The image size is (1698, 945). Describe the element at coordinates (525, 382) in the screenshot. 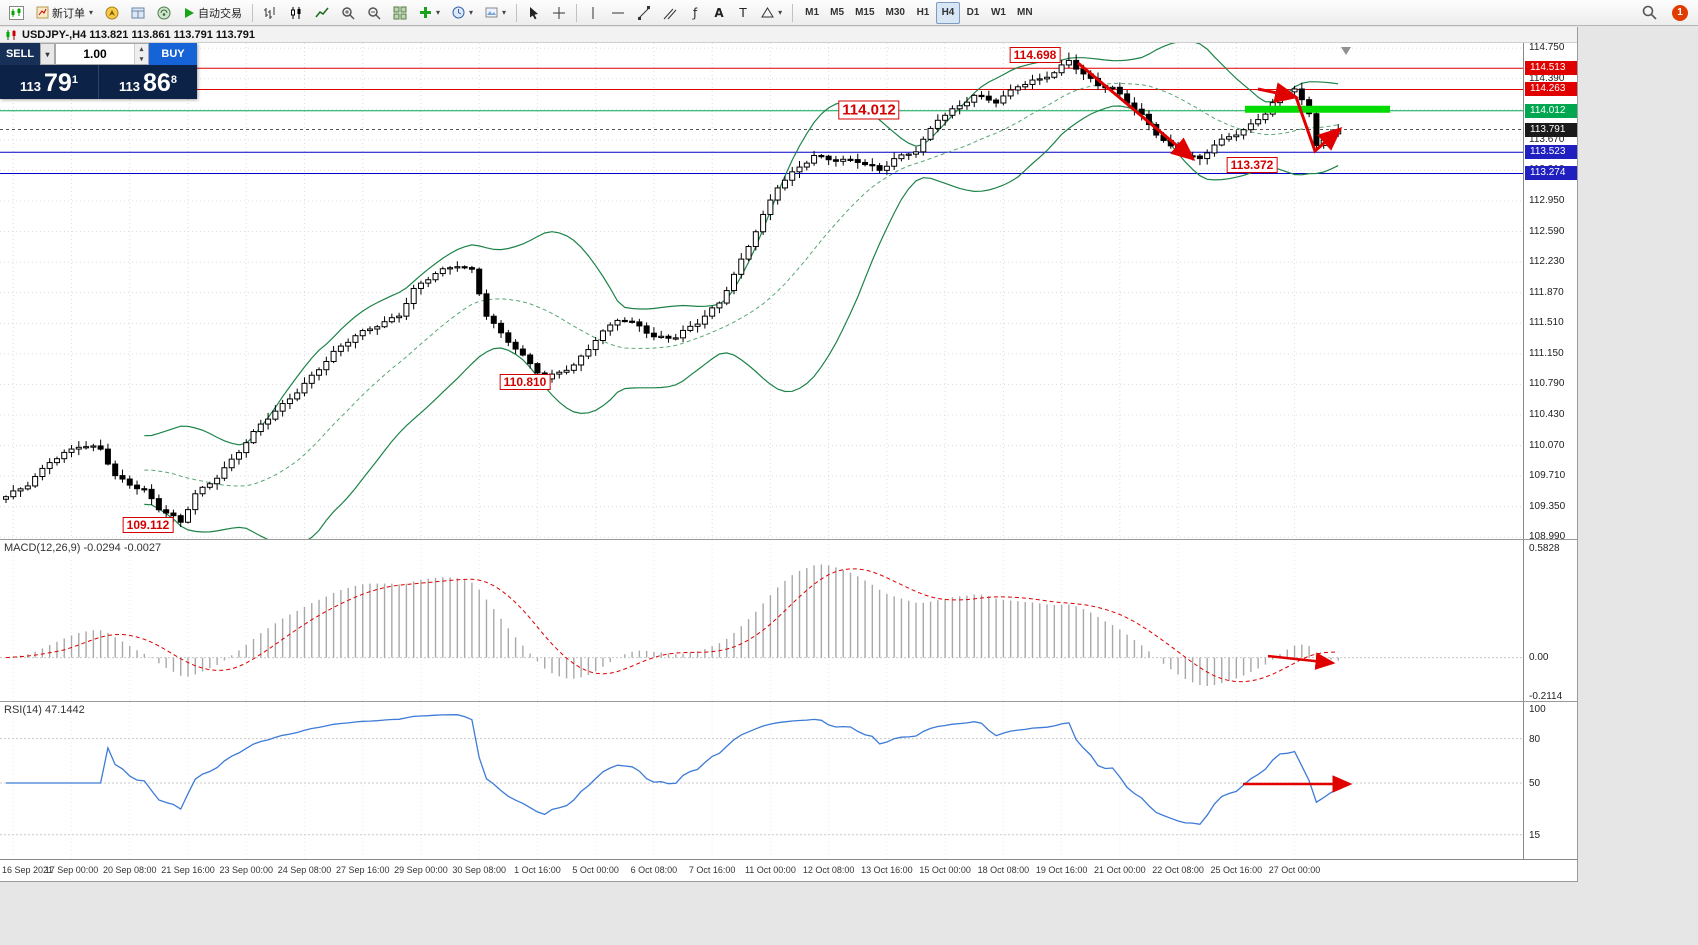

I see `price-annotation: 110.810` at that location.